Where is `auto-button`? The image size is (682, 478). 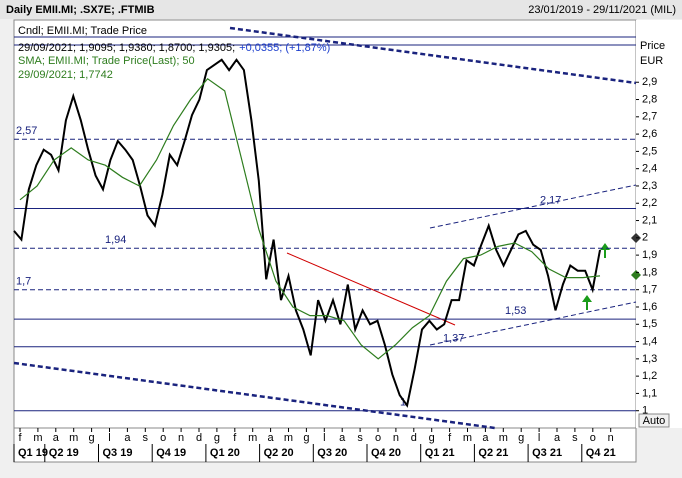 auto-button is located at coordinates (654, 420).